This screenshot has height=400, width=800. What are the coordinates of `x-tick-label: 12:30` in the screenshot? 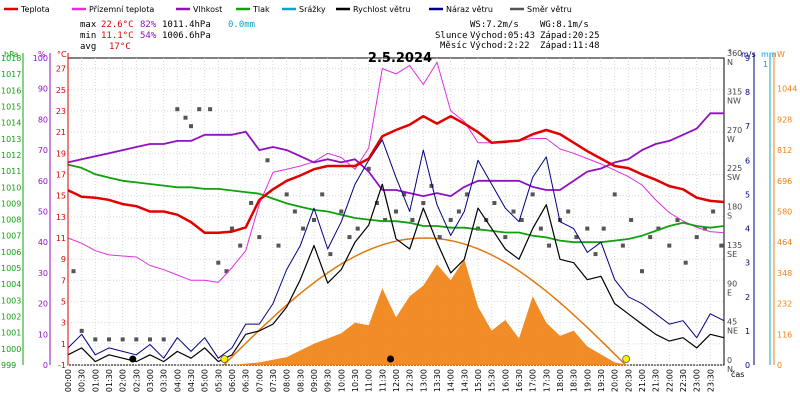 It's located at (410, 380).